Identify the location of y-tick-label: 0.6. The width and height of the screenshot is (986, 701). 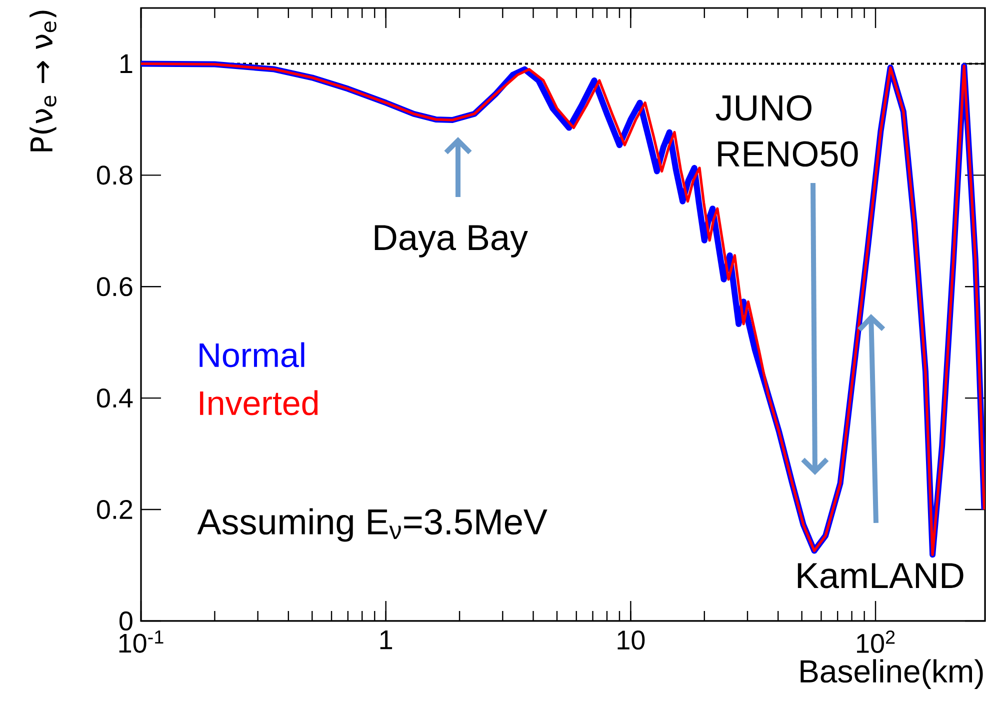
(114, 286).